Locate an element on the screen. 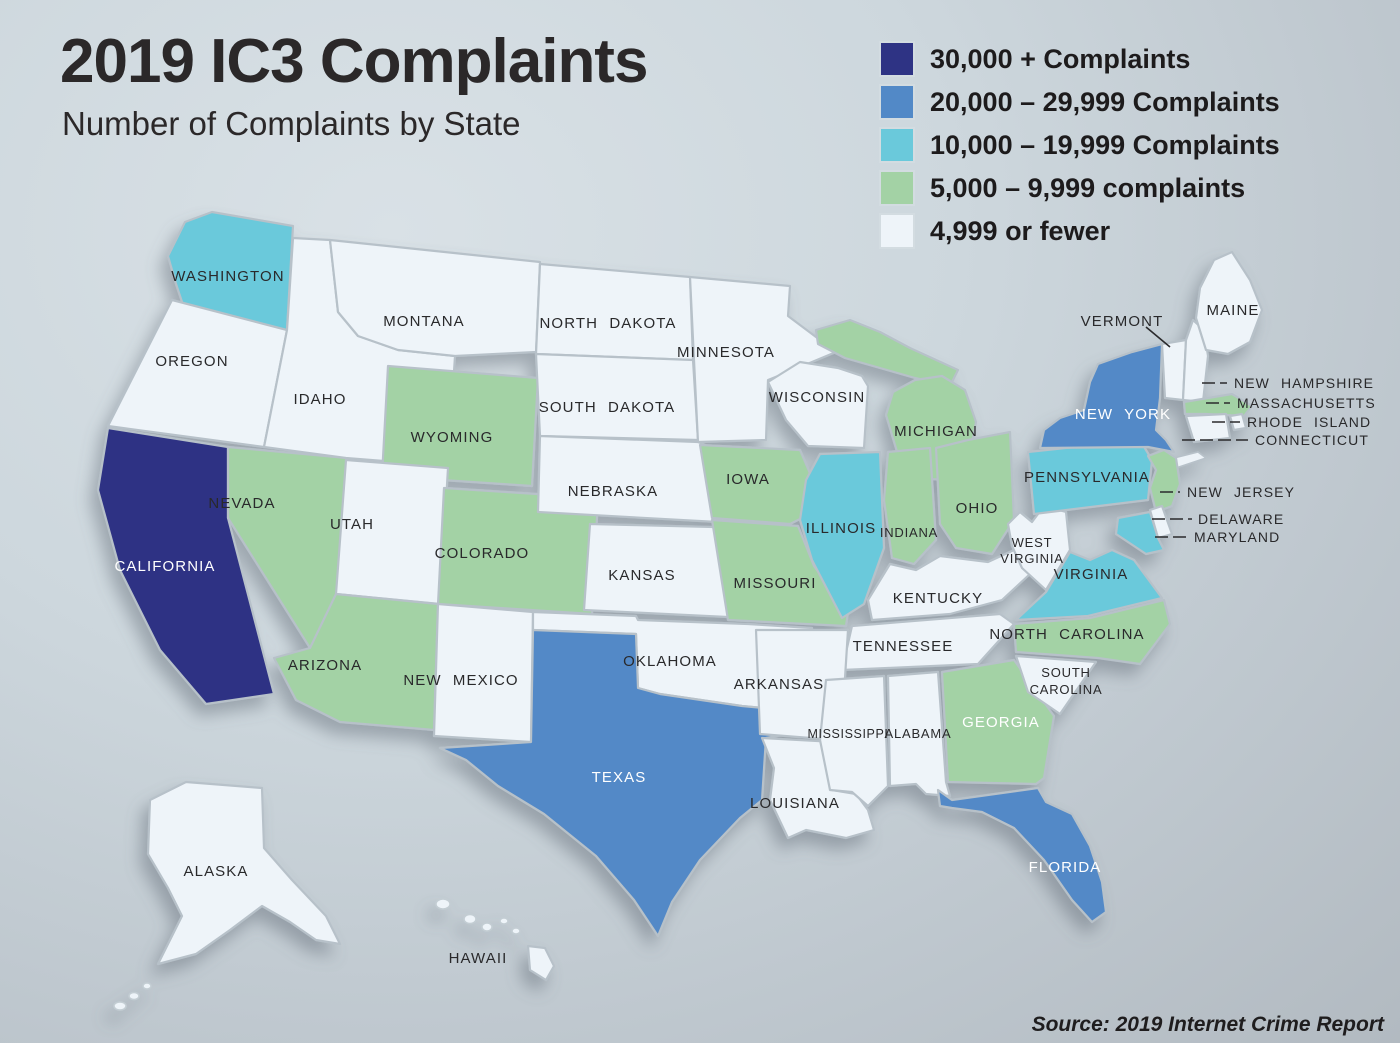 This screenshot has width=1400, height=1043. state-new-jersey is located at coordinates (1164, 481).